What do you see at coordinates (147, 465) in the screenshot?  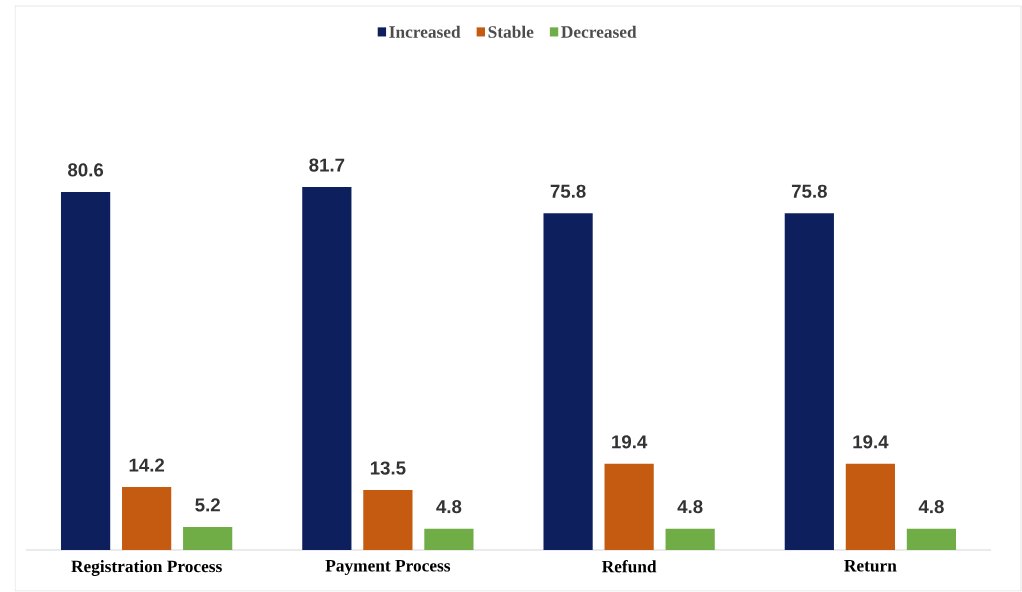 I see `data-label: 14.2` at bounding box center [147, 465].